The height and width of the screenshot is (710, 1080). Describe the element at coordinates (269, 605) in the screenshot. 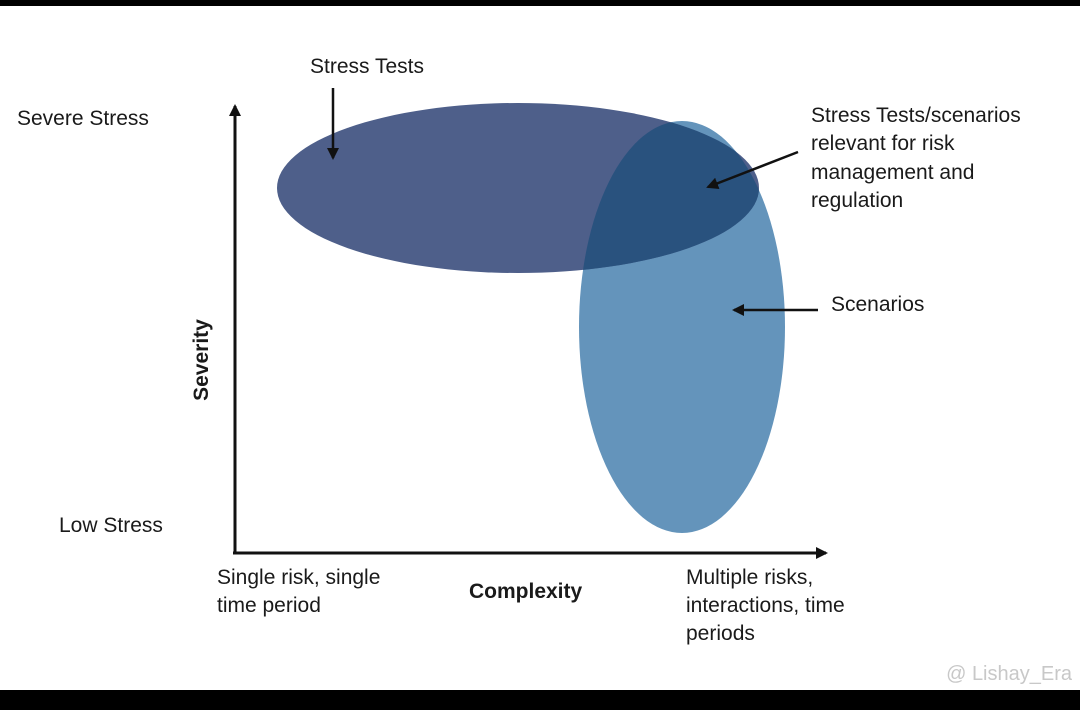

I see `x-axis-left-label-line-2: time period` at that location.